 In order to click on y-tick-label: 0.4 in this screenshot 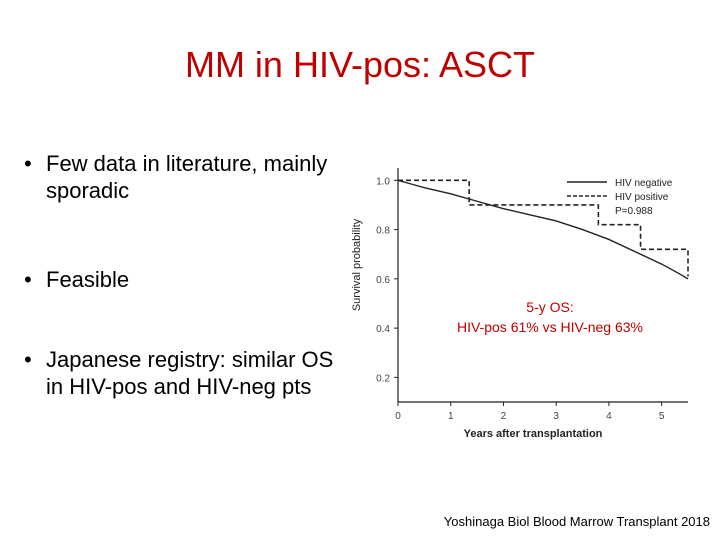, I will do `click(383, 329)`.